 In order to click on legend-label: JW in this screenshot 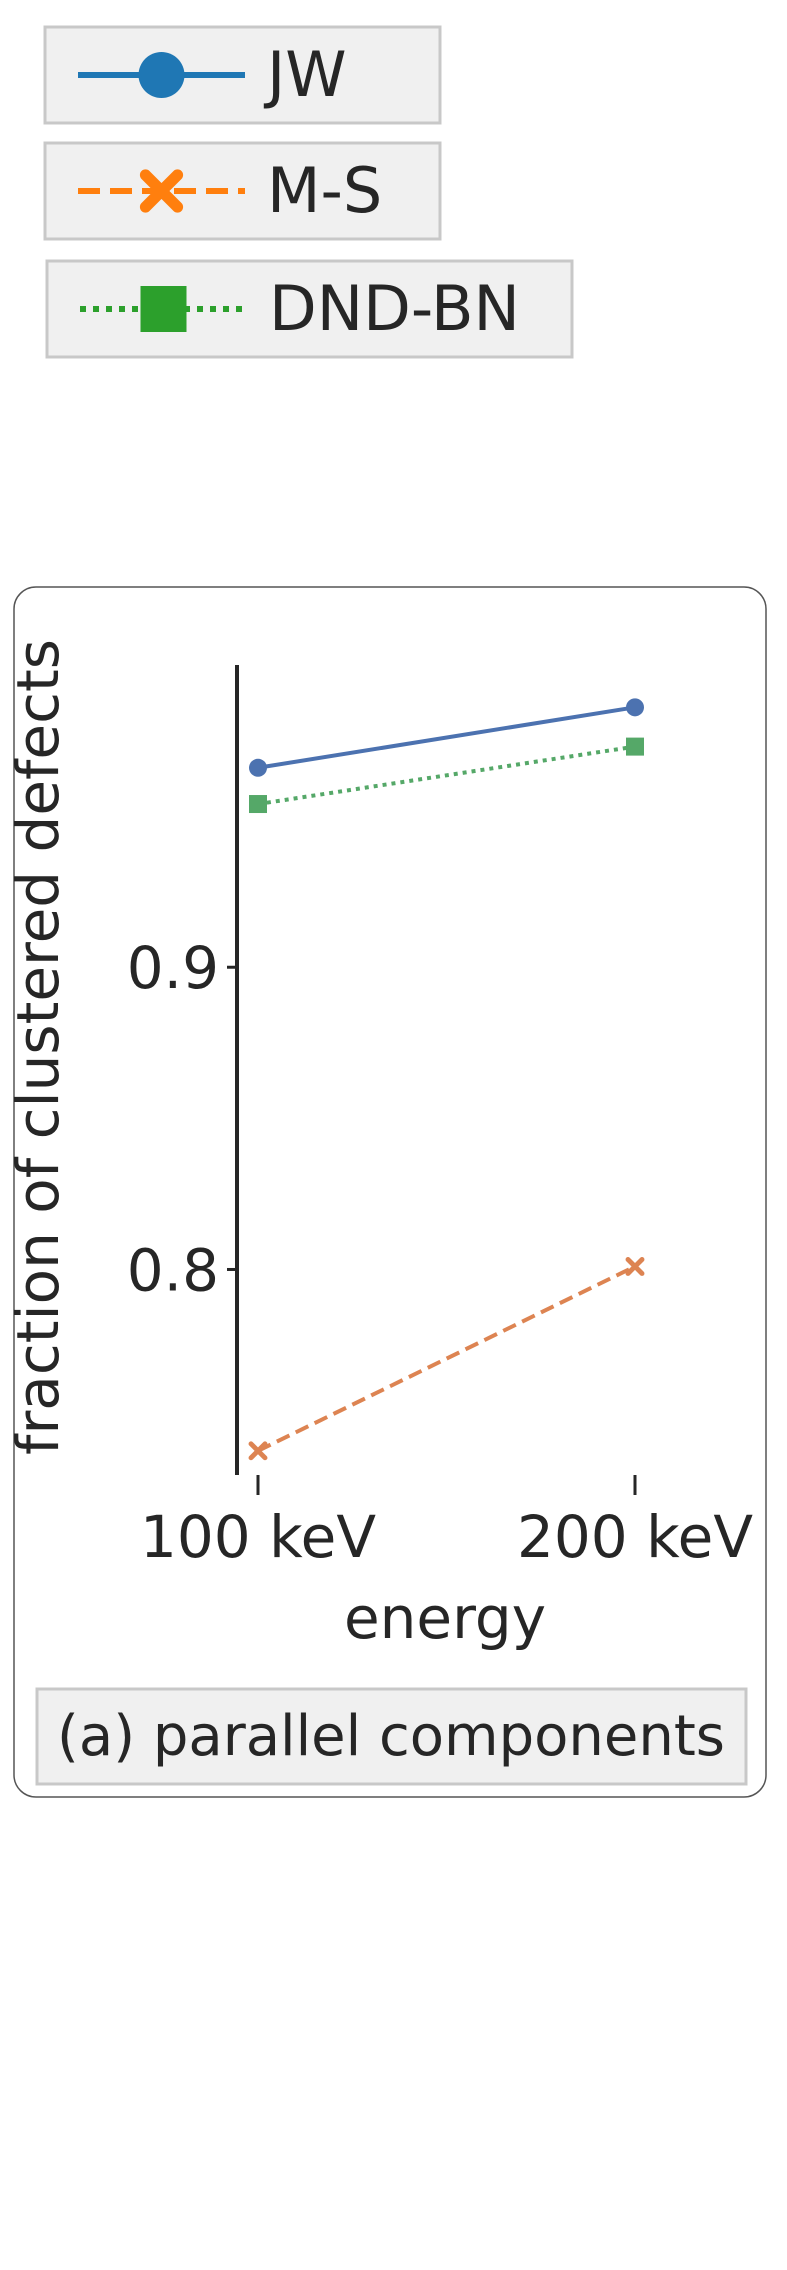, I will do `click(305, 74)`.